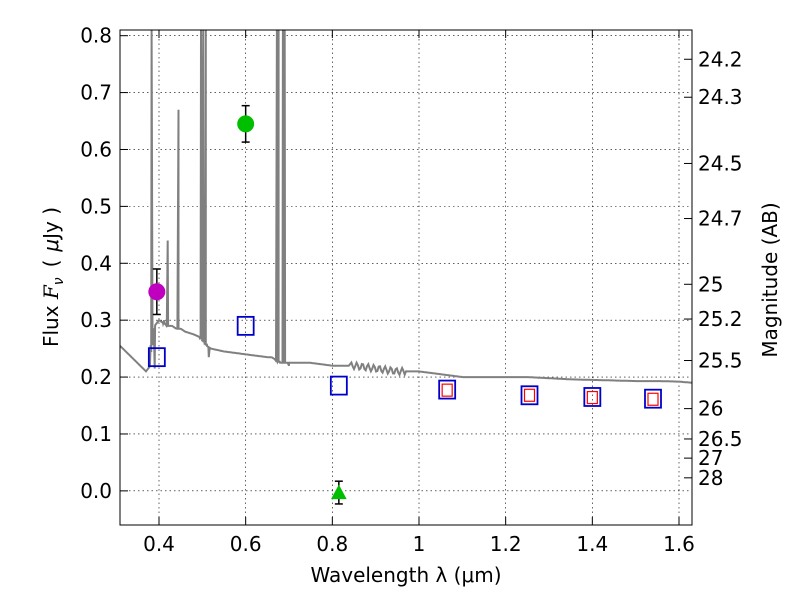 The image size is (800, 600). What do you see at coordinates (96, 491) in the screenshot?
I see `y-tick-label-0: 0.0` at bounding box center [96, 491].